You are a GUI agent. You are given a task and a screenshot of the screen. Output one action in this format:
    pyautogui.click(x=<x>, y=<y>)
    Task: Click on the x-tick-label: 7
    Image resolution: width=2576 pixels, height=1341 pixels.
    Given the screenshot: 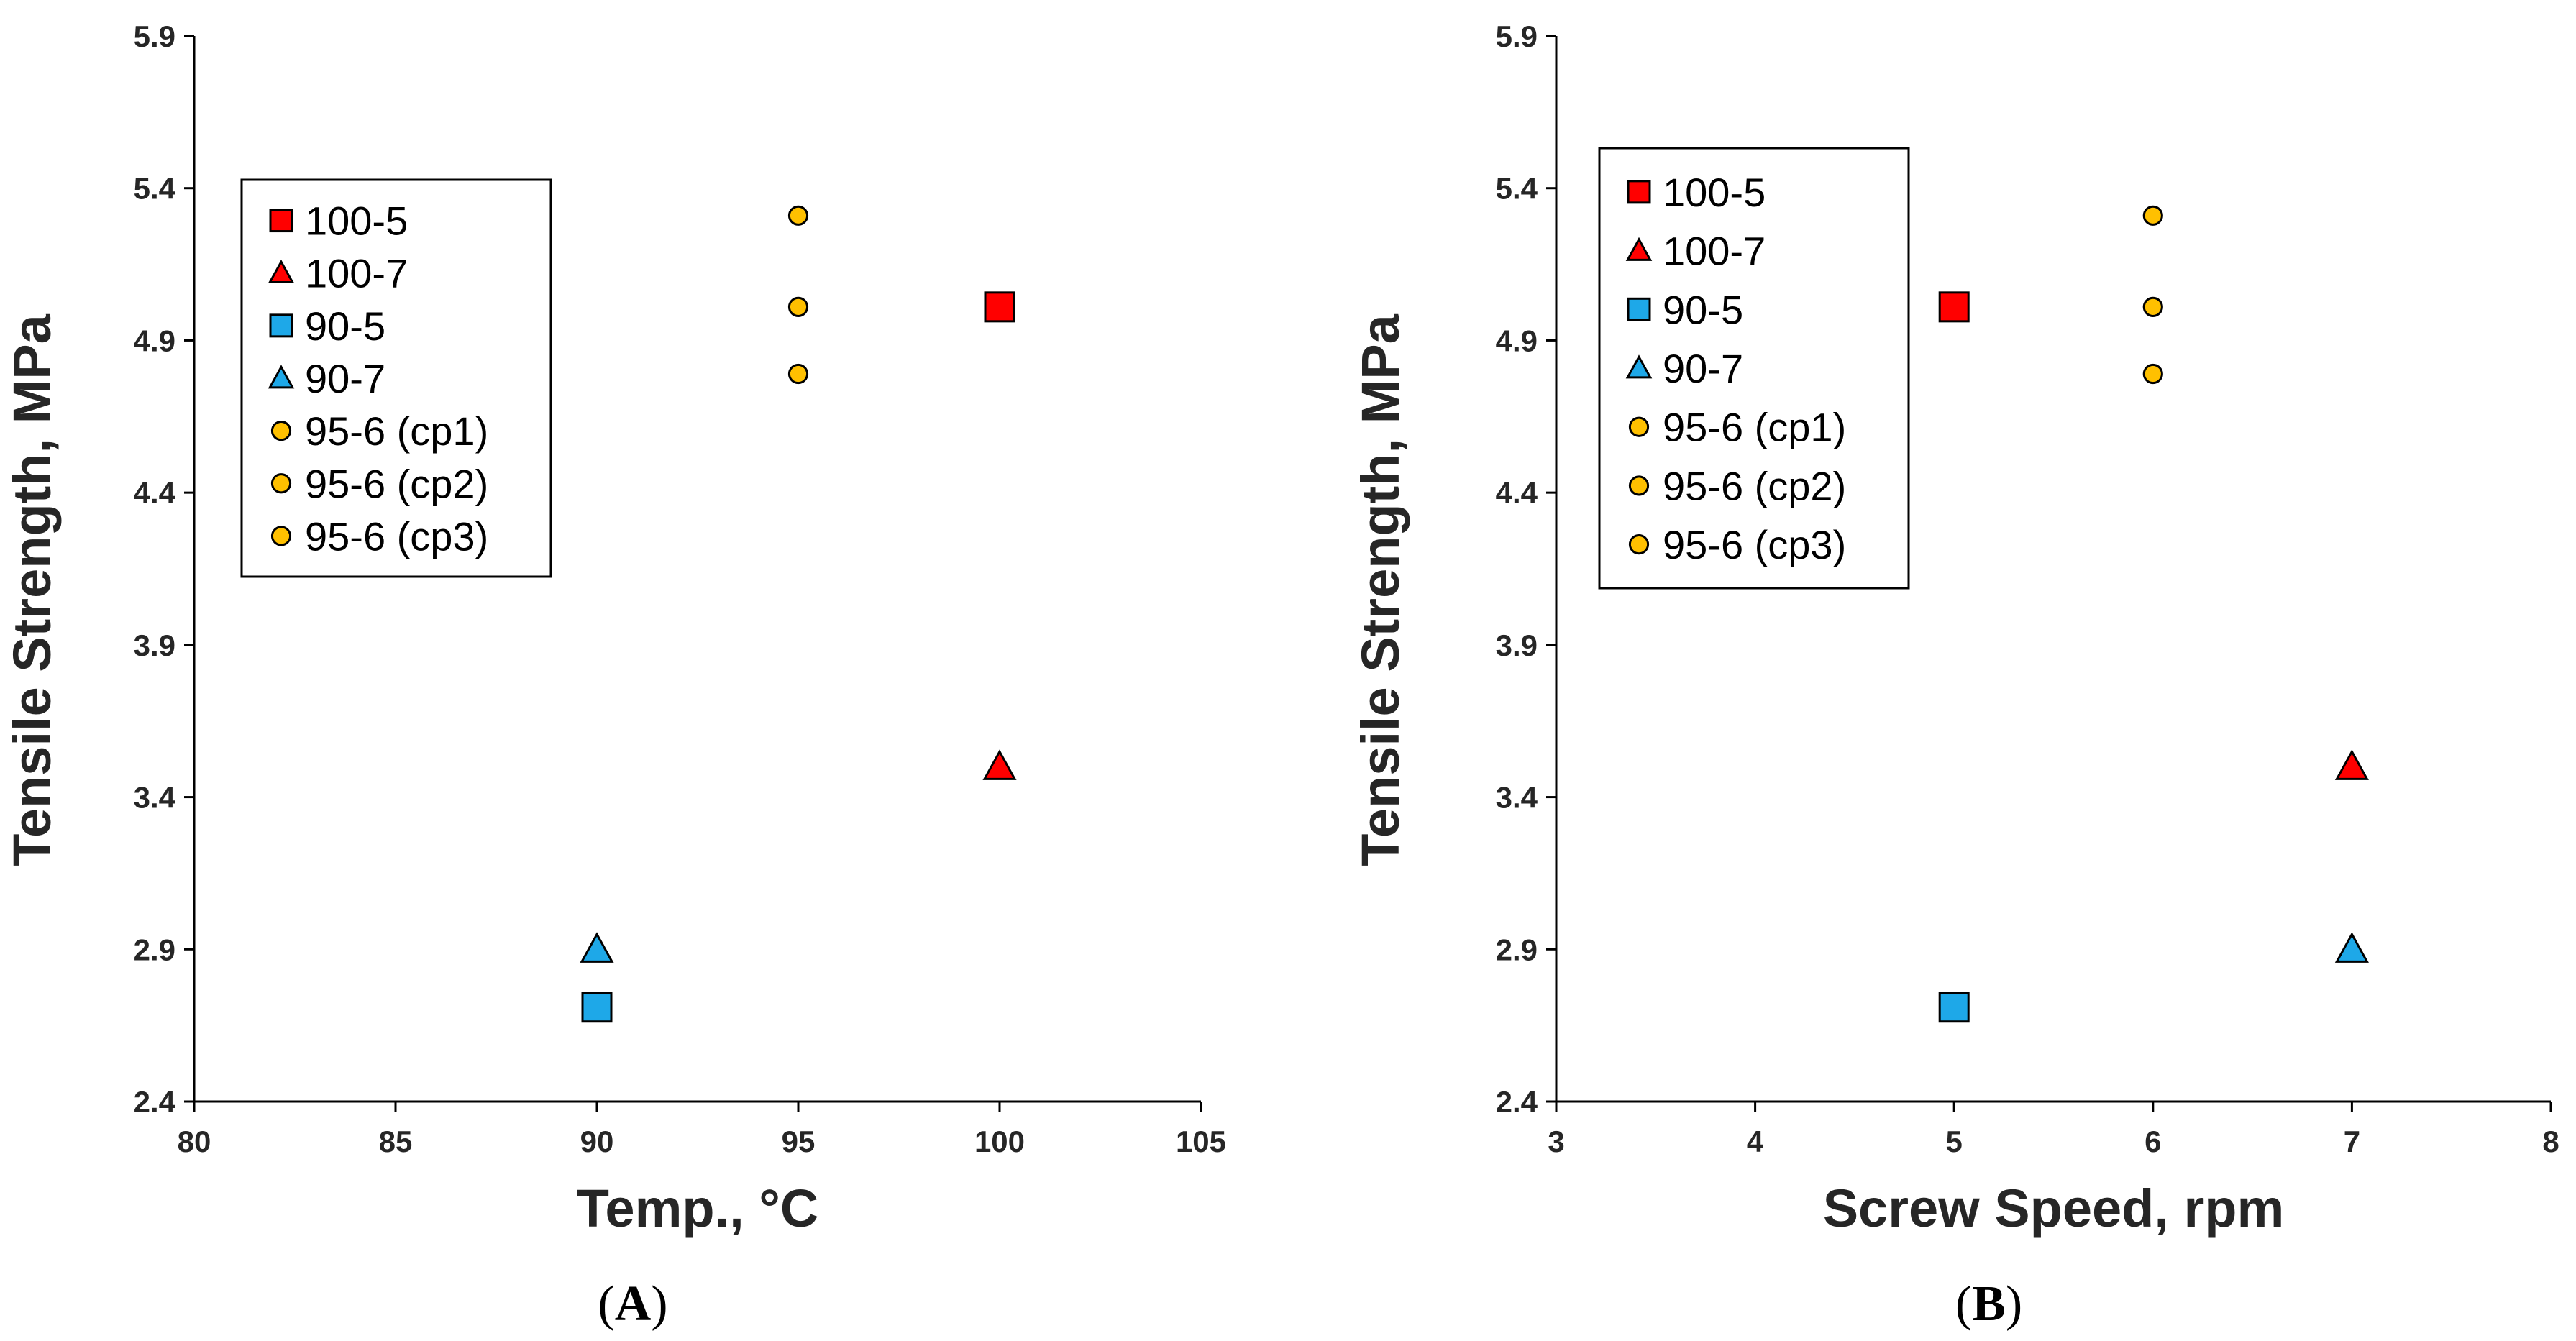 What is the action you would take?
    pyautogui.click(x=2352, y=1141)
    